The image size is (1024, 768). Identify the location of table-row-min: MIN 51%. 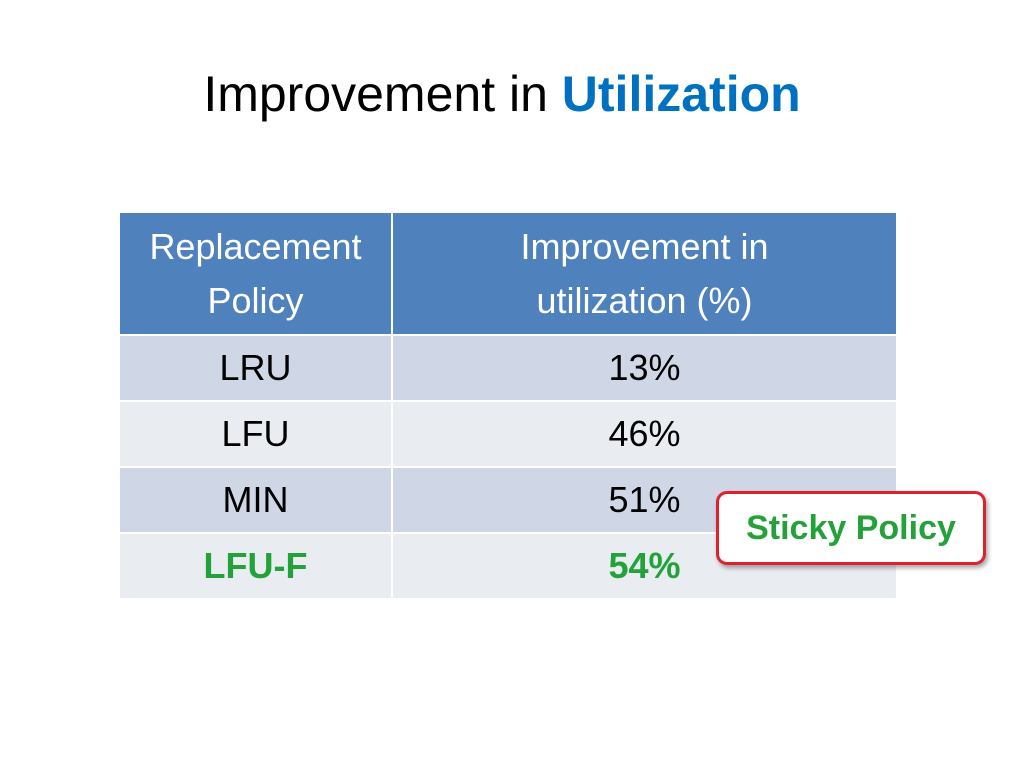
(508, 499).